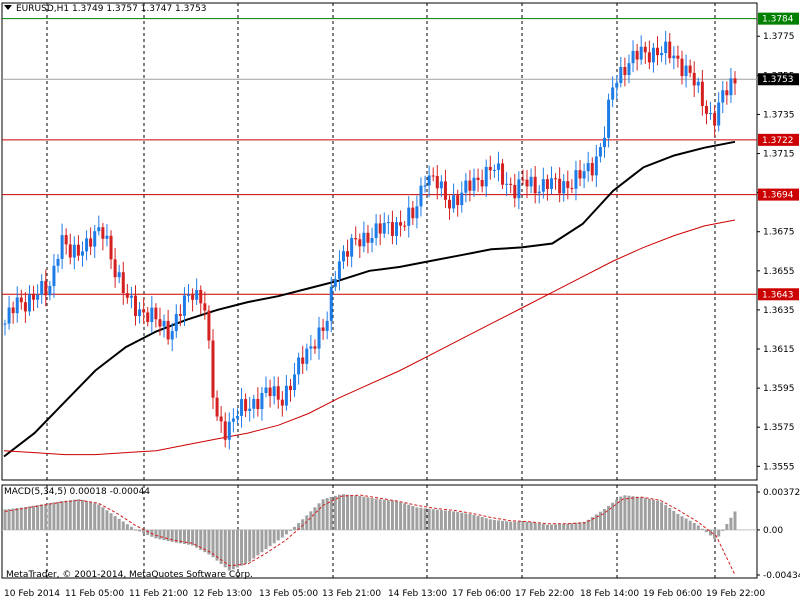 The height and width of the screenshot is (600, 800). What do you see at coordinates (779, 428) in the screenshot?
I see `y-tick-label: 1.3575` at bounding box center [779, 428].